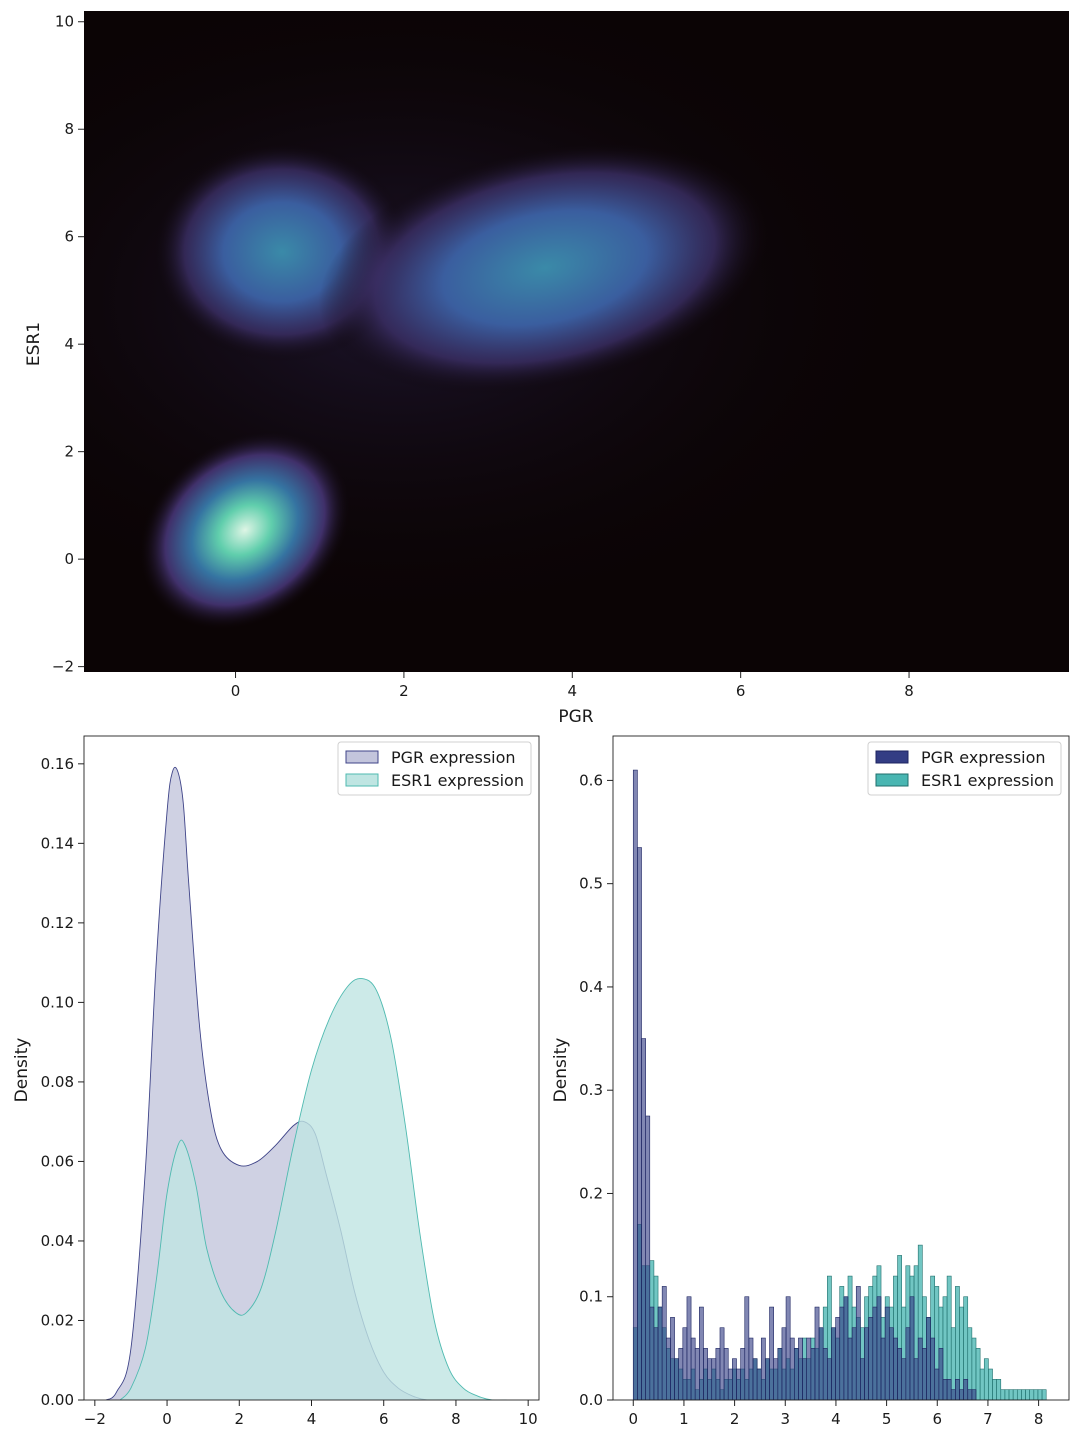 This screenshot has width=1080, height=1440. What do you see at coordinates (57, 843) in the screenshot?
I see `kde-y-tick-label: 0.14` at bounding box center [57, 843].